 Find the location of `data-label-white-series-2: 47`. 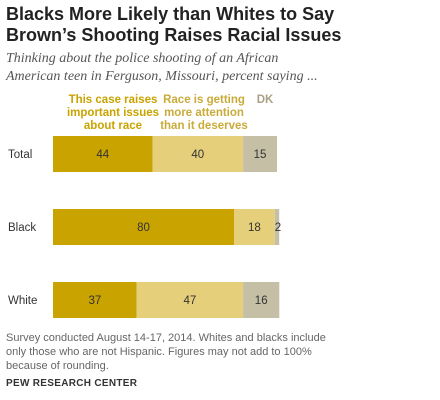

data-label-white-series-2: 47 is located at coordinates (190, 301).